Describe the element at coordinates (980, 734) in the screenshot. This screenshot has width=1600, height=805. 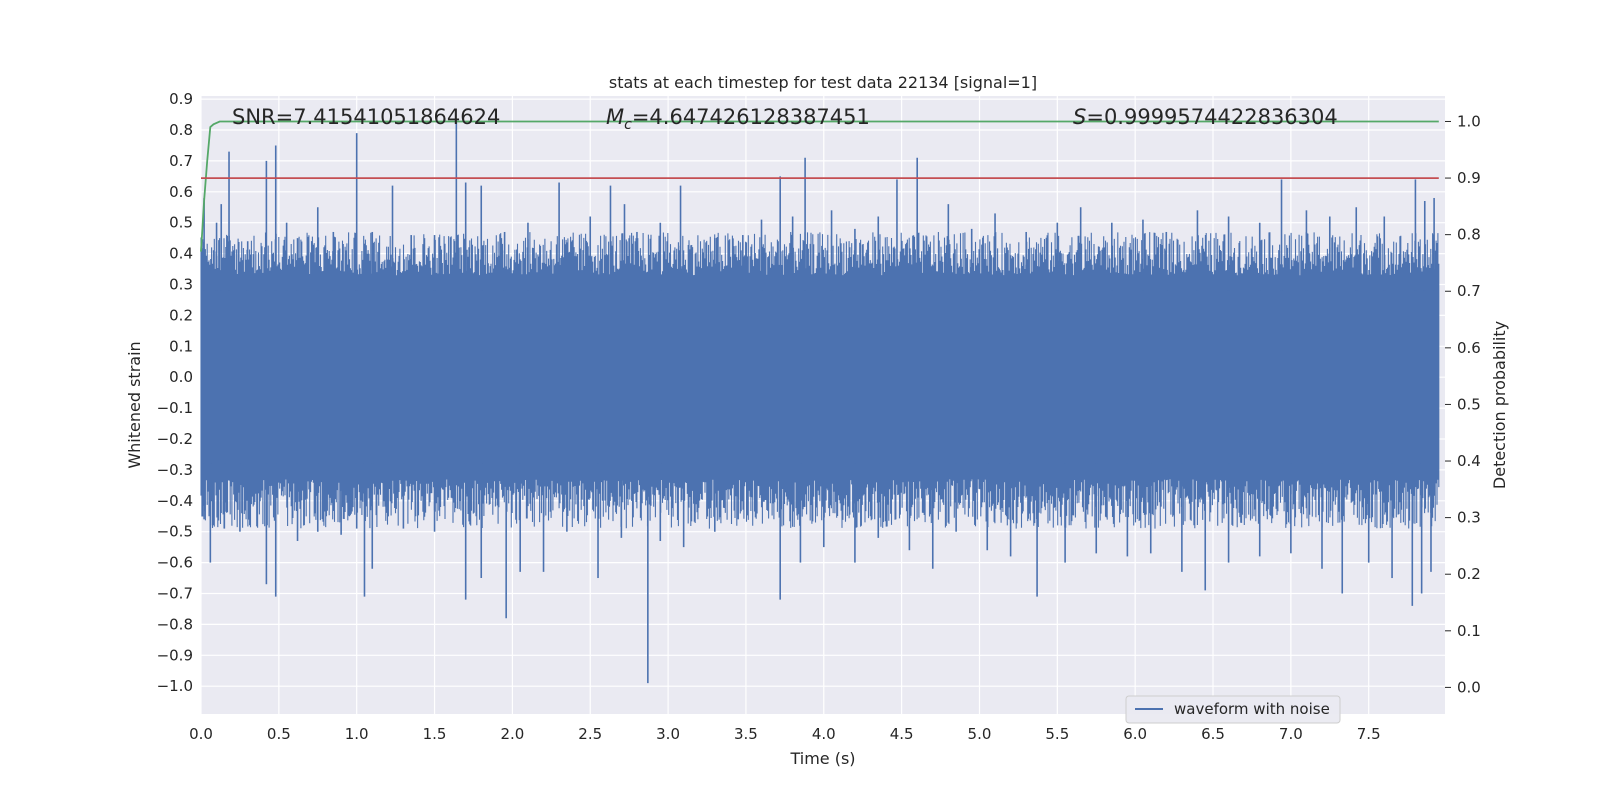
I see `x-tick-label: 5.0` at that location.